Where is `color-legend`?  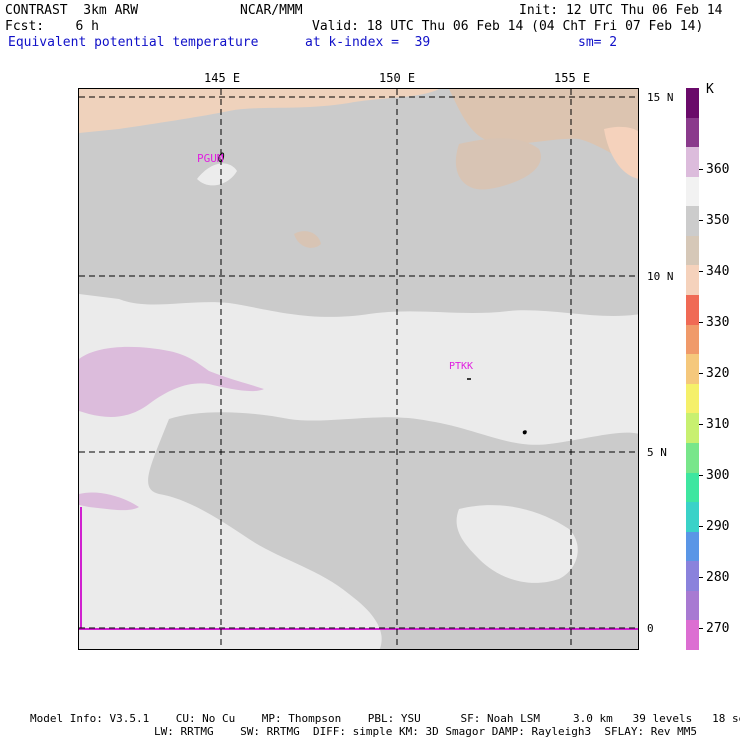 color-legend is located at coordinates (692, 369).